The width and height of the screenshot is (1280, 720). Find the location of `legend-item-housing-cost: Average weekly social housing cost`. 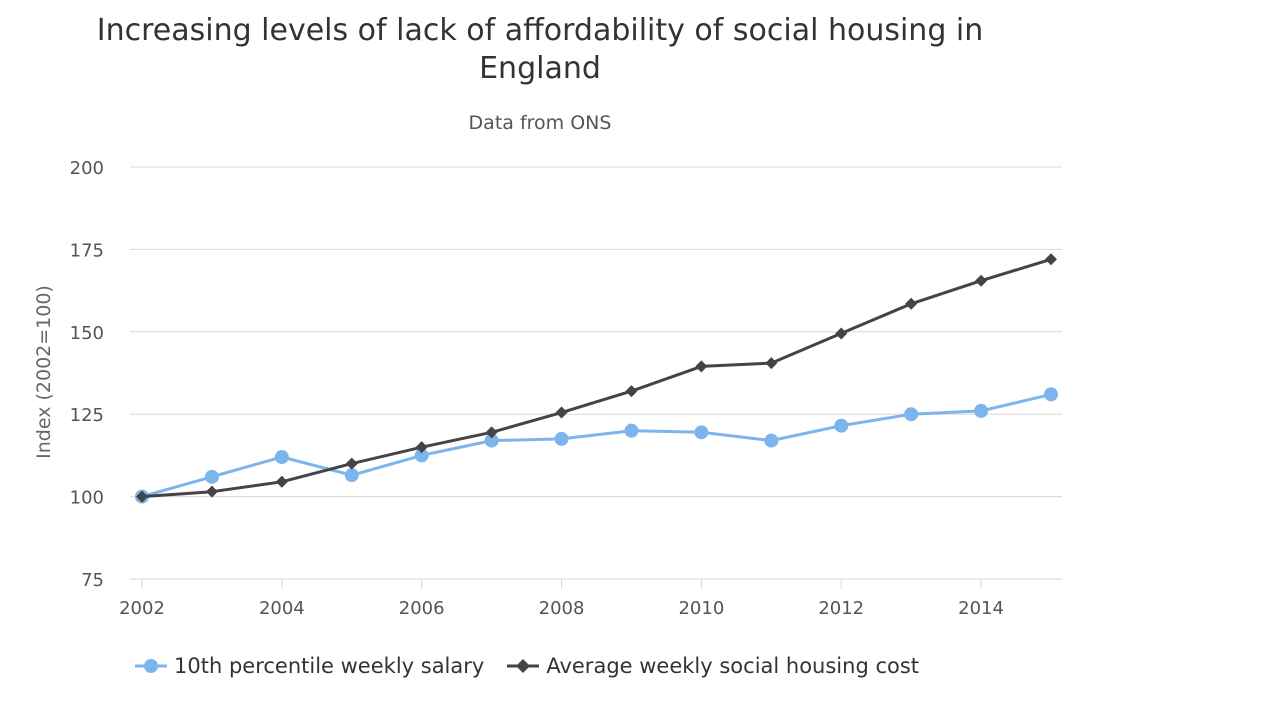

legend-item-housing-cost: Average weekly social housing cost is located at coordinates (712, 666).